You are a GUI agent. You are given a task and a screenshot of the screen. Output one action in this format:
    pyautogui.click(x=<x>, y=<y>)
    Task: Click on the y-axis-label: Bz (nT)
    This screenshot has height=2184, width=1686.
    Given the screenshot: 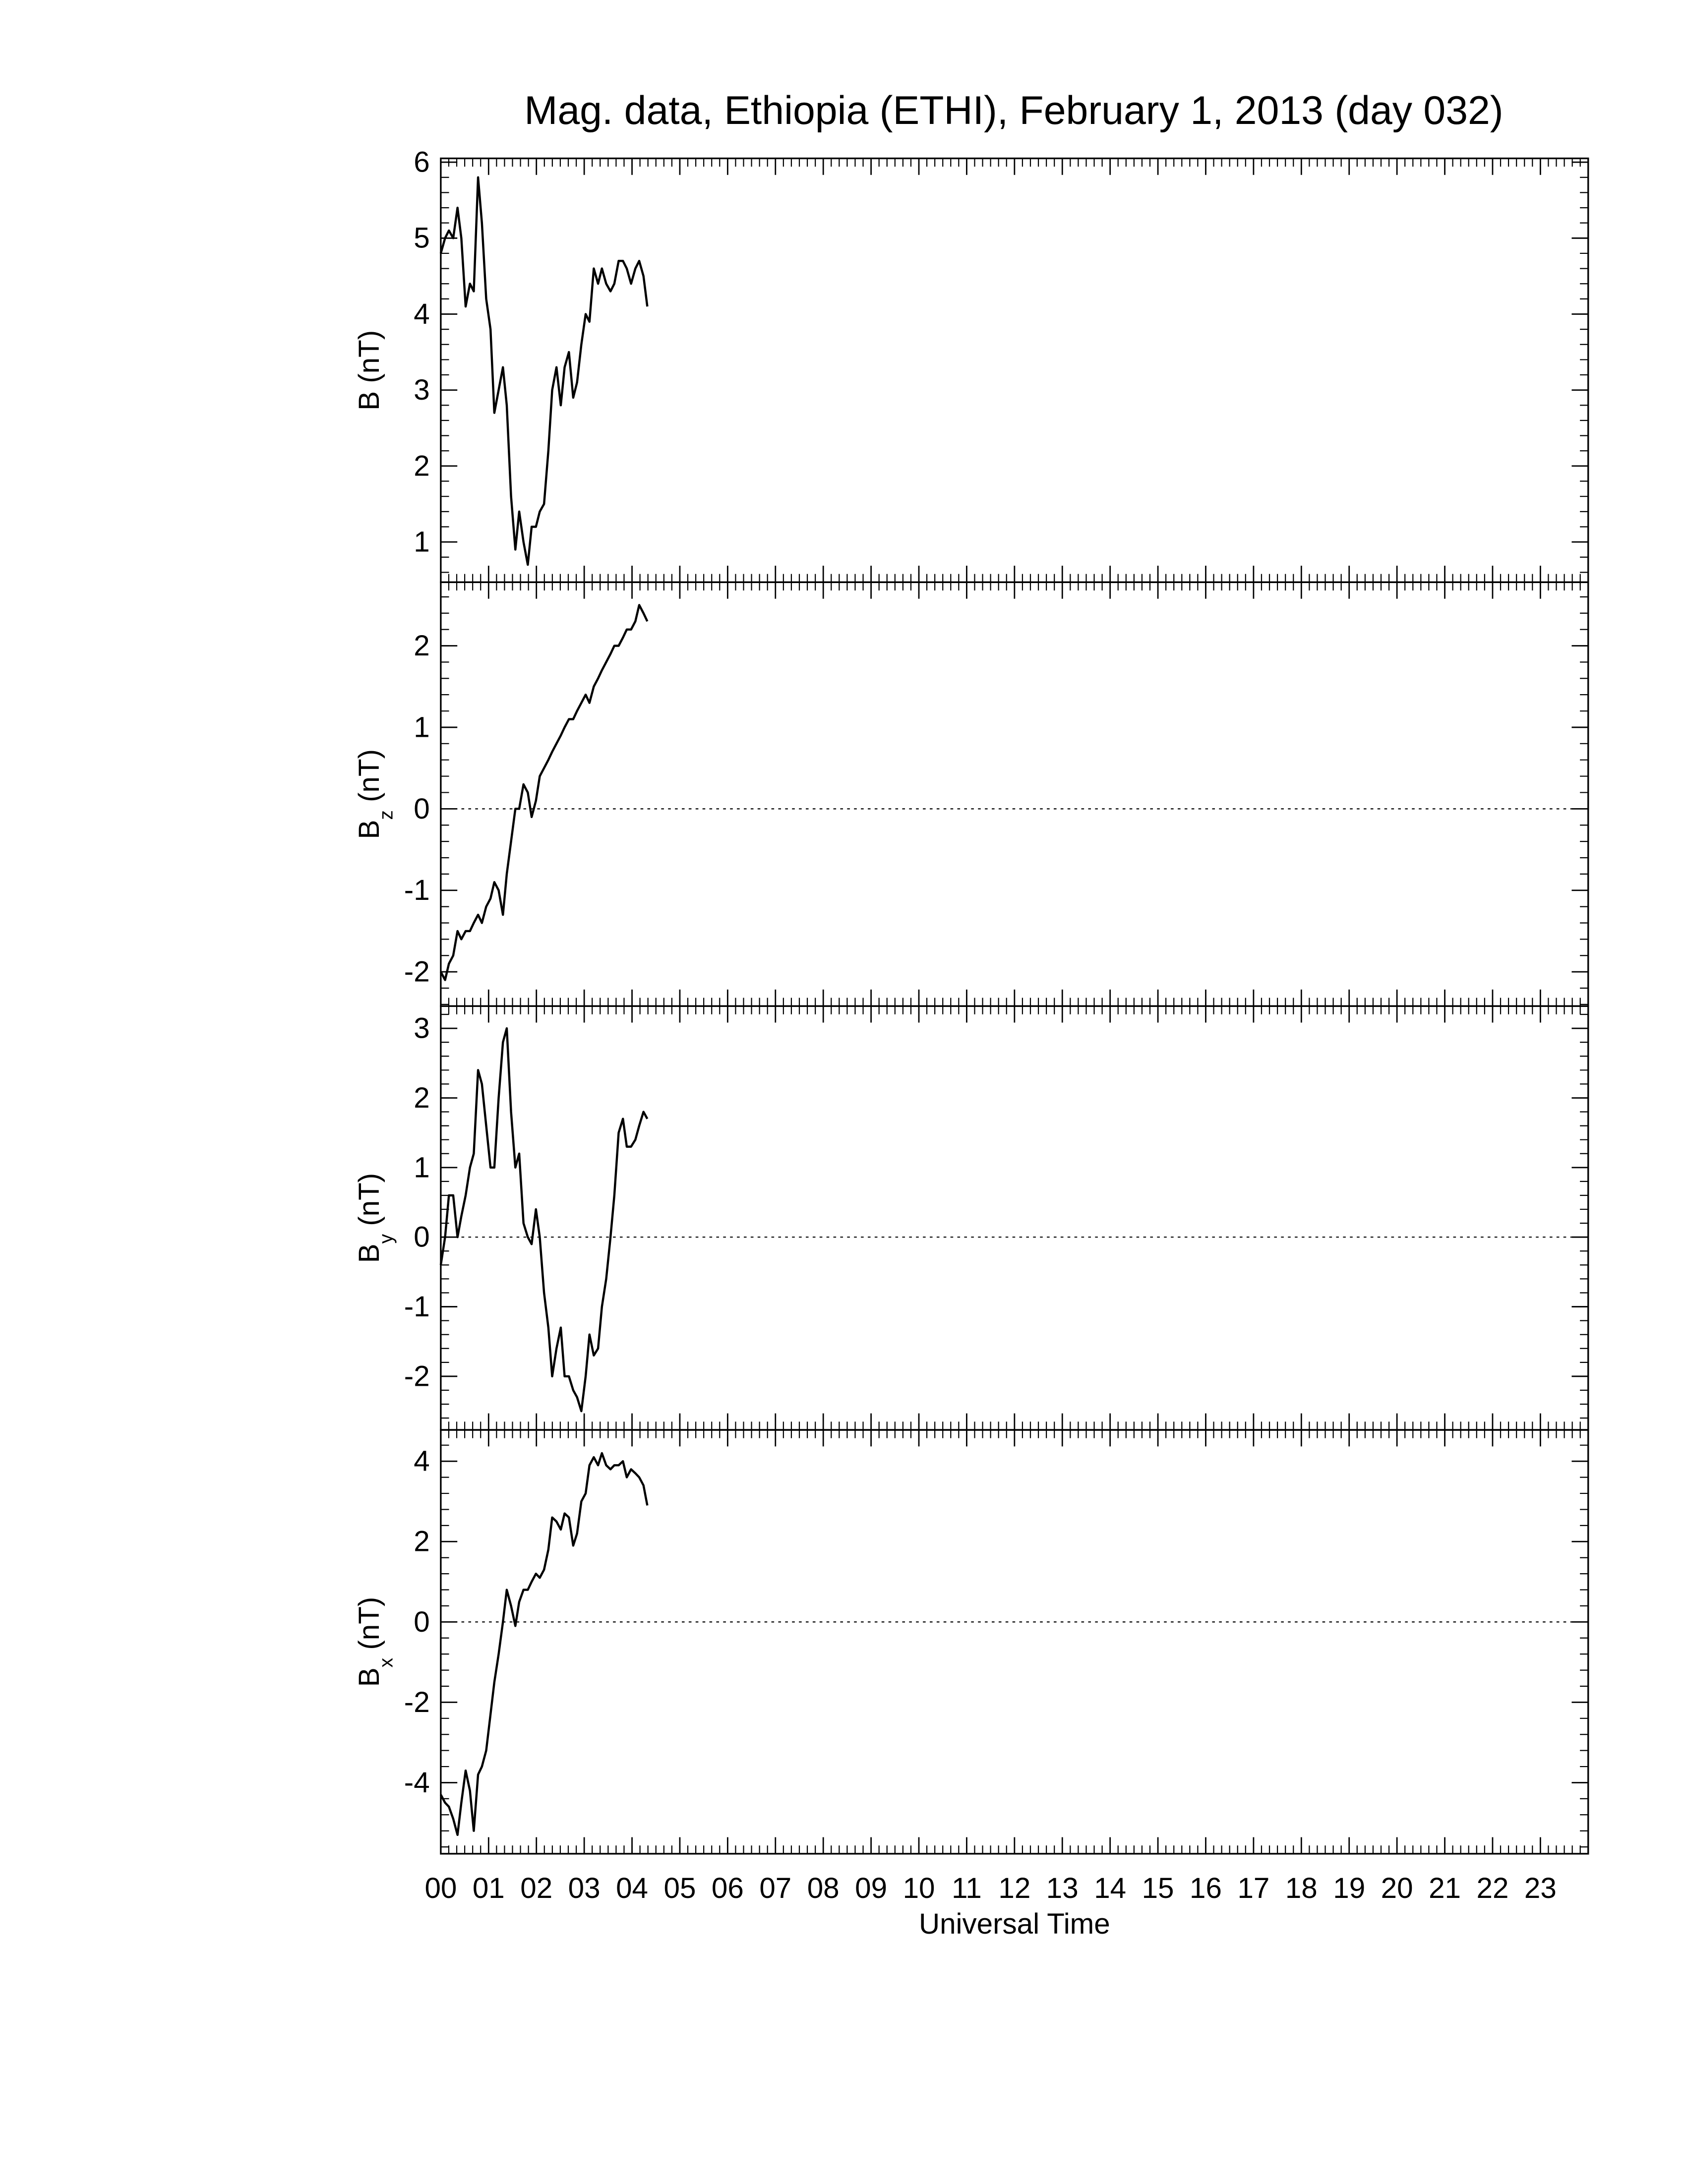 What is the action you would take?
    pyautogui.click(x=375, y=794)
    